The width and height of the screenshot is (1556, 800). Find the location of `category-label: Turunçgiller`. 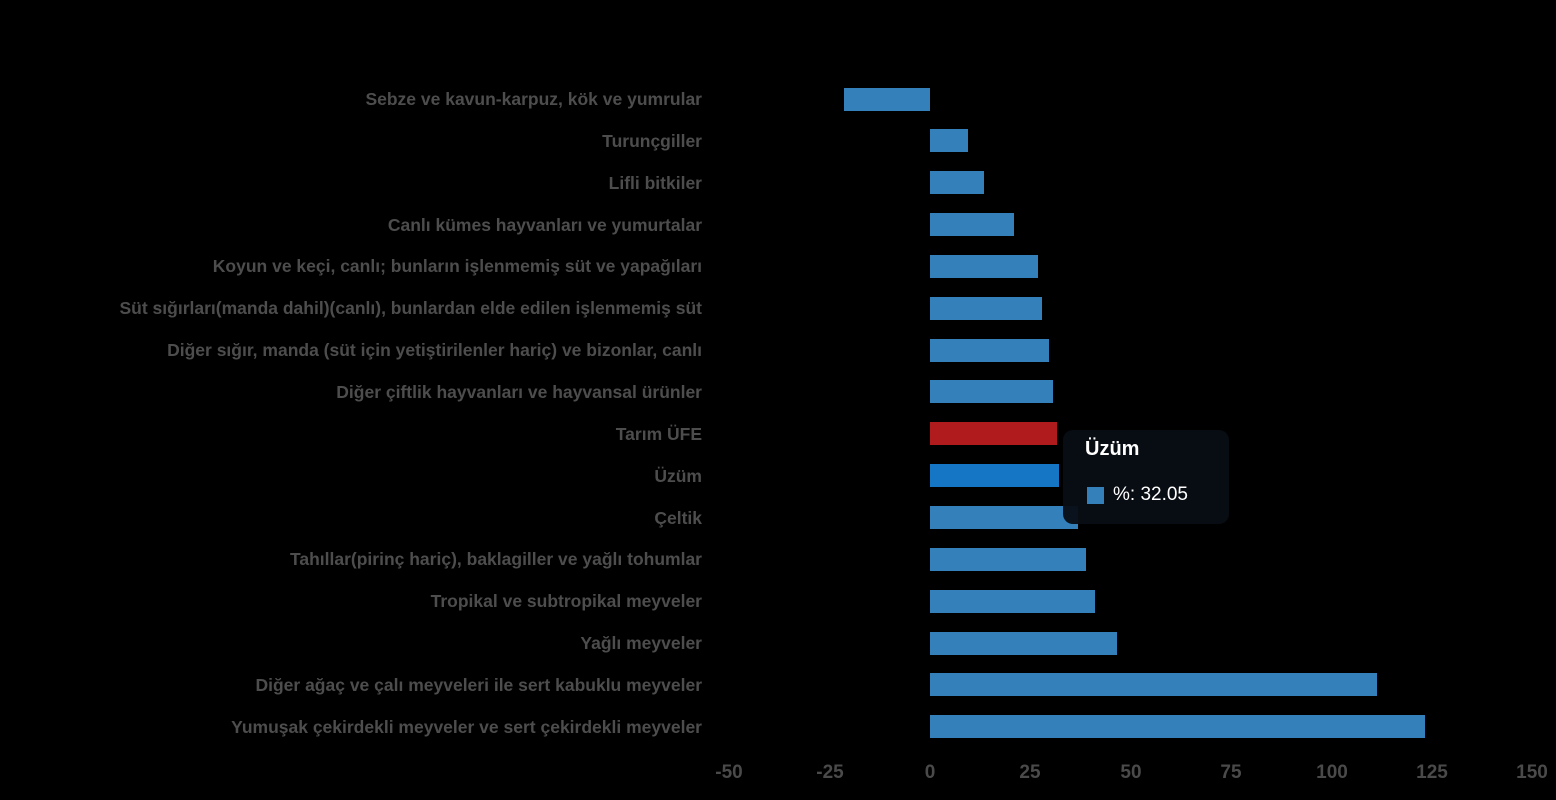

category-label: Turunçgiller is located at coordinates (652, 141).